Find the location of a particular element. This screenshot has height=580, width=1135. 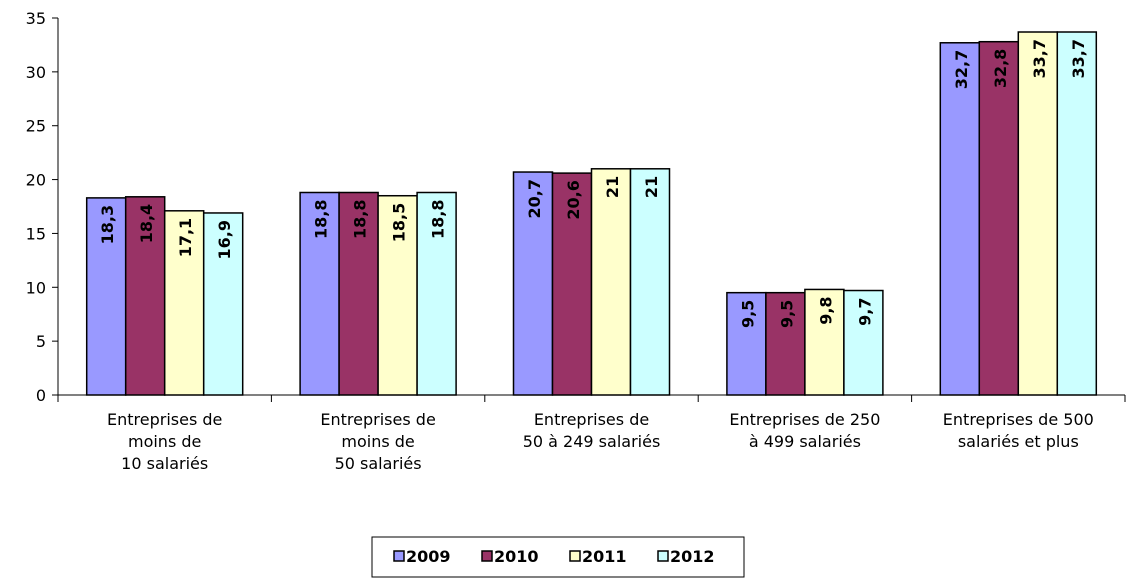

y-tick-label: 15 is located at coordinates (36, 233).